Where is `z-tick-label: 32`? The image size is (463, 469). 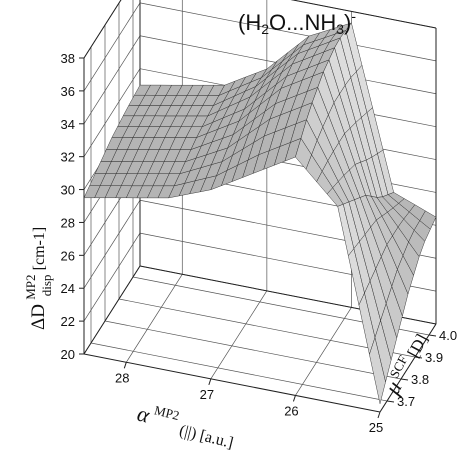
z-tick-label: 32 is located at coordinates (68, 157).